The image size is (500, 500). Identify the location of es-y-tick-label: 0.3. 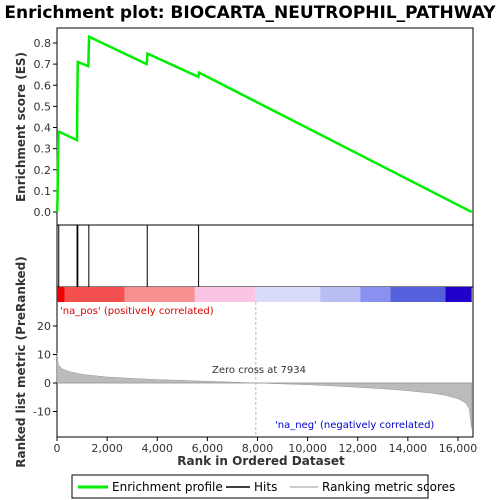
(43, 149).